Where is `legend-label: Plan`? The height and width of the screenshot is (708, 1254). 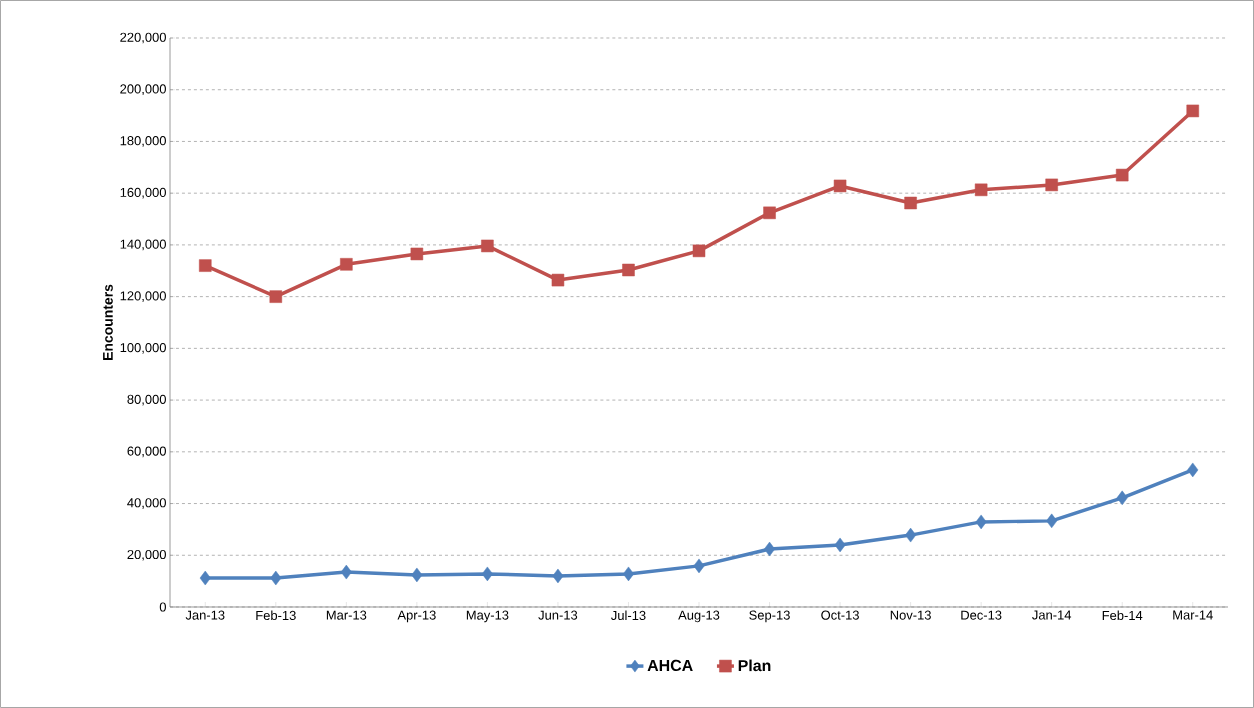 legend-label: Plan is located at coordinates (754, 665).